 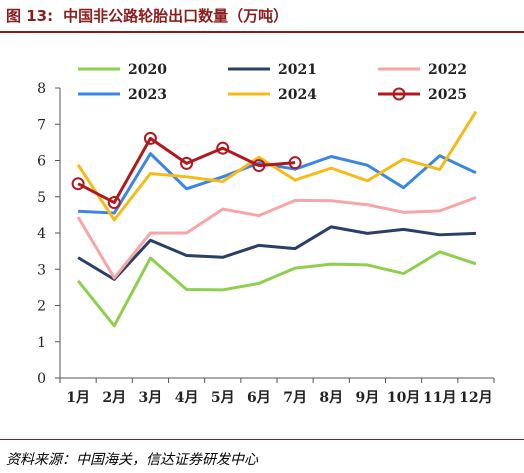 I want to click on legend-marker, so click(x=399, y=94).